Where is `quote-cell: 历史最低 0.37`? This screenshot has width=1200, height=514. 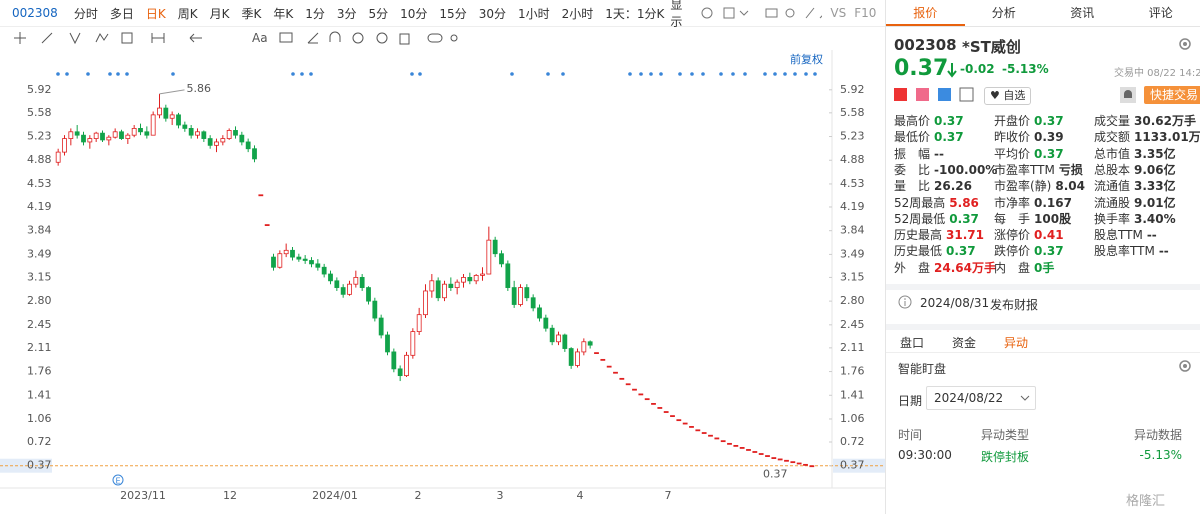 quote-cell: 历史最低 0.37 is located at coordinates (935, 251).